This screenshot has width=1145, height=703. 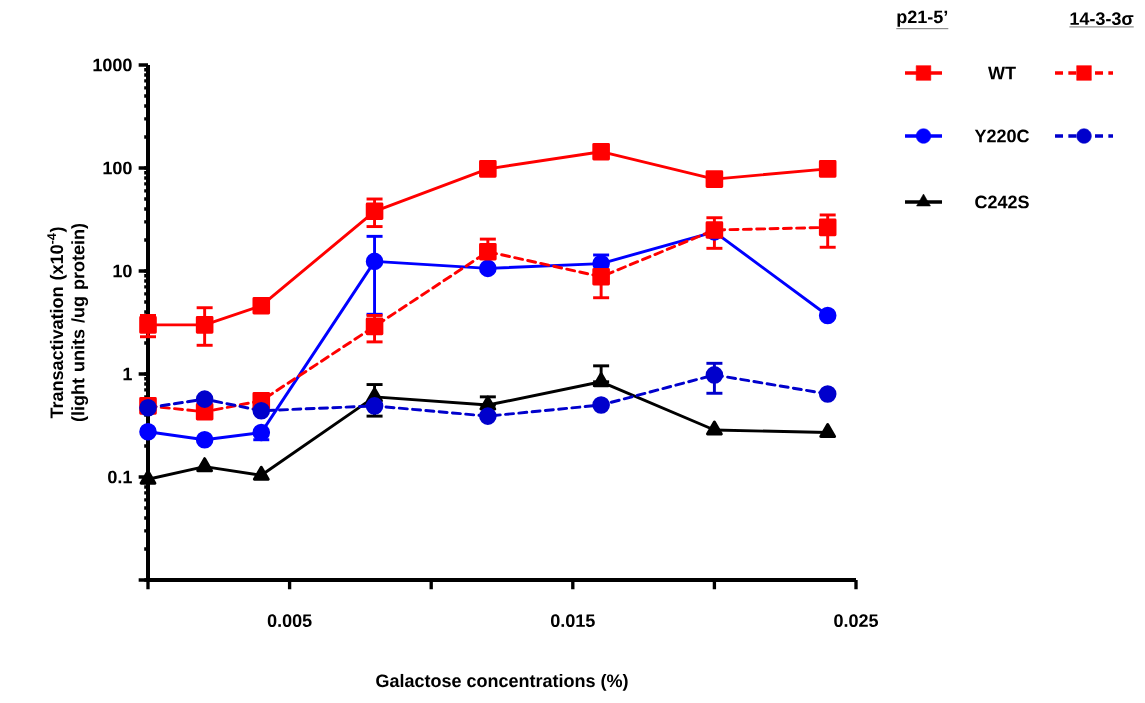 What do you see at coordinates (1002, 73) in the screenshot?
I see `text: WT` at bounding box center [1002, 73].